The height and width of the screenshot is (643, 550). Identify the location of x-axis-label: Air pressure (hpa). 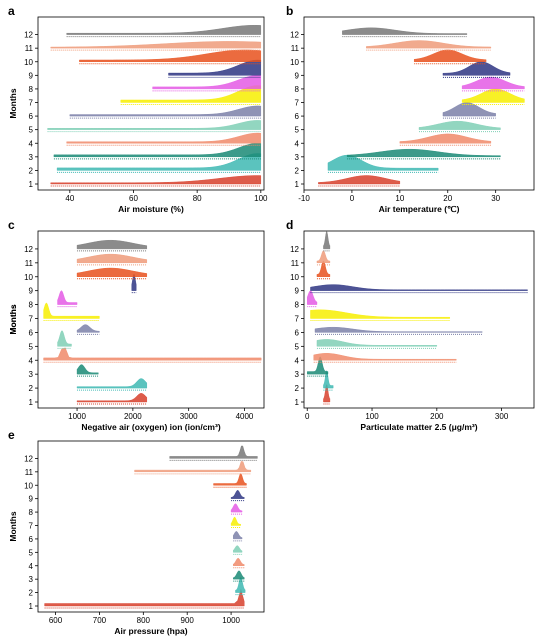
(150, 631).